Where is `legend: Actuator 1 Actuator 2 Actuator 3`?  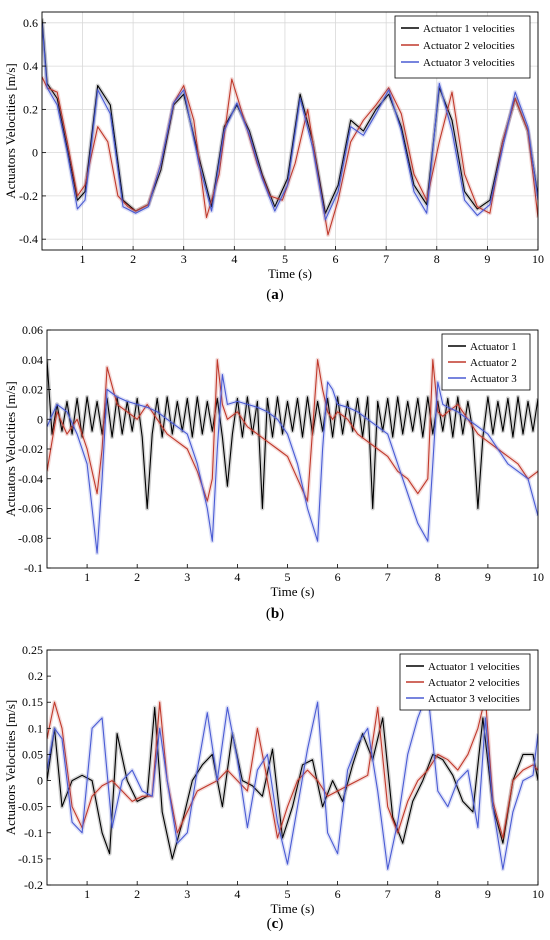 legend: Actuator 1 Actuator 2 Actuator 3 is located at coordinates (486, 362).